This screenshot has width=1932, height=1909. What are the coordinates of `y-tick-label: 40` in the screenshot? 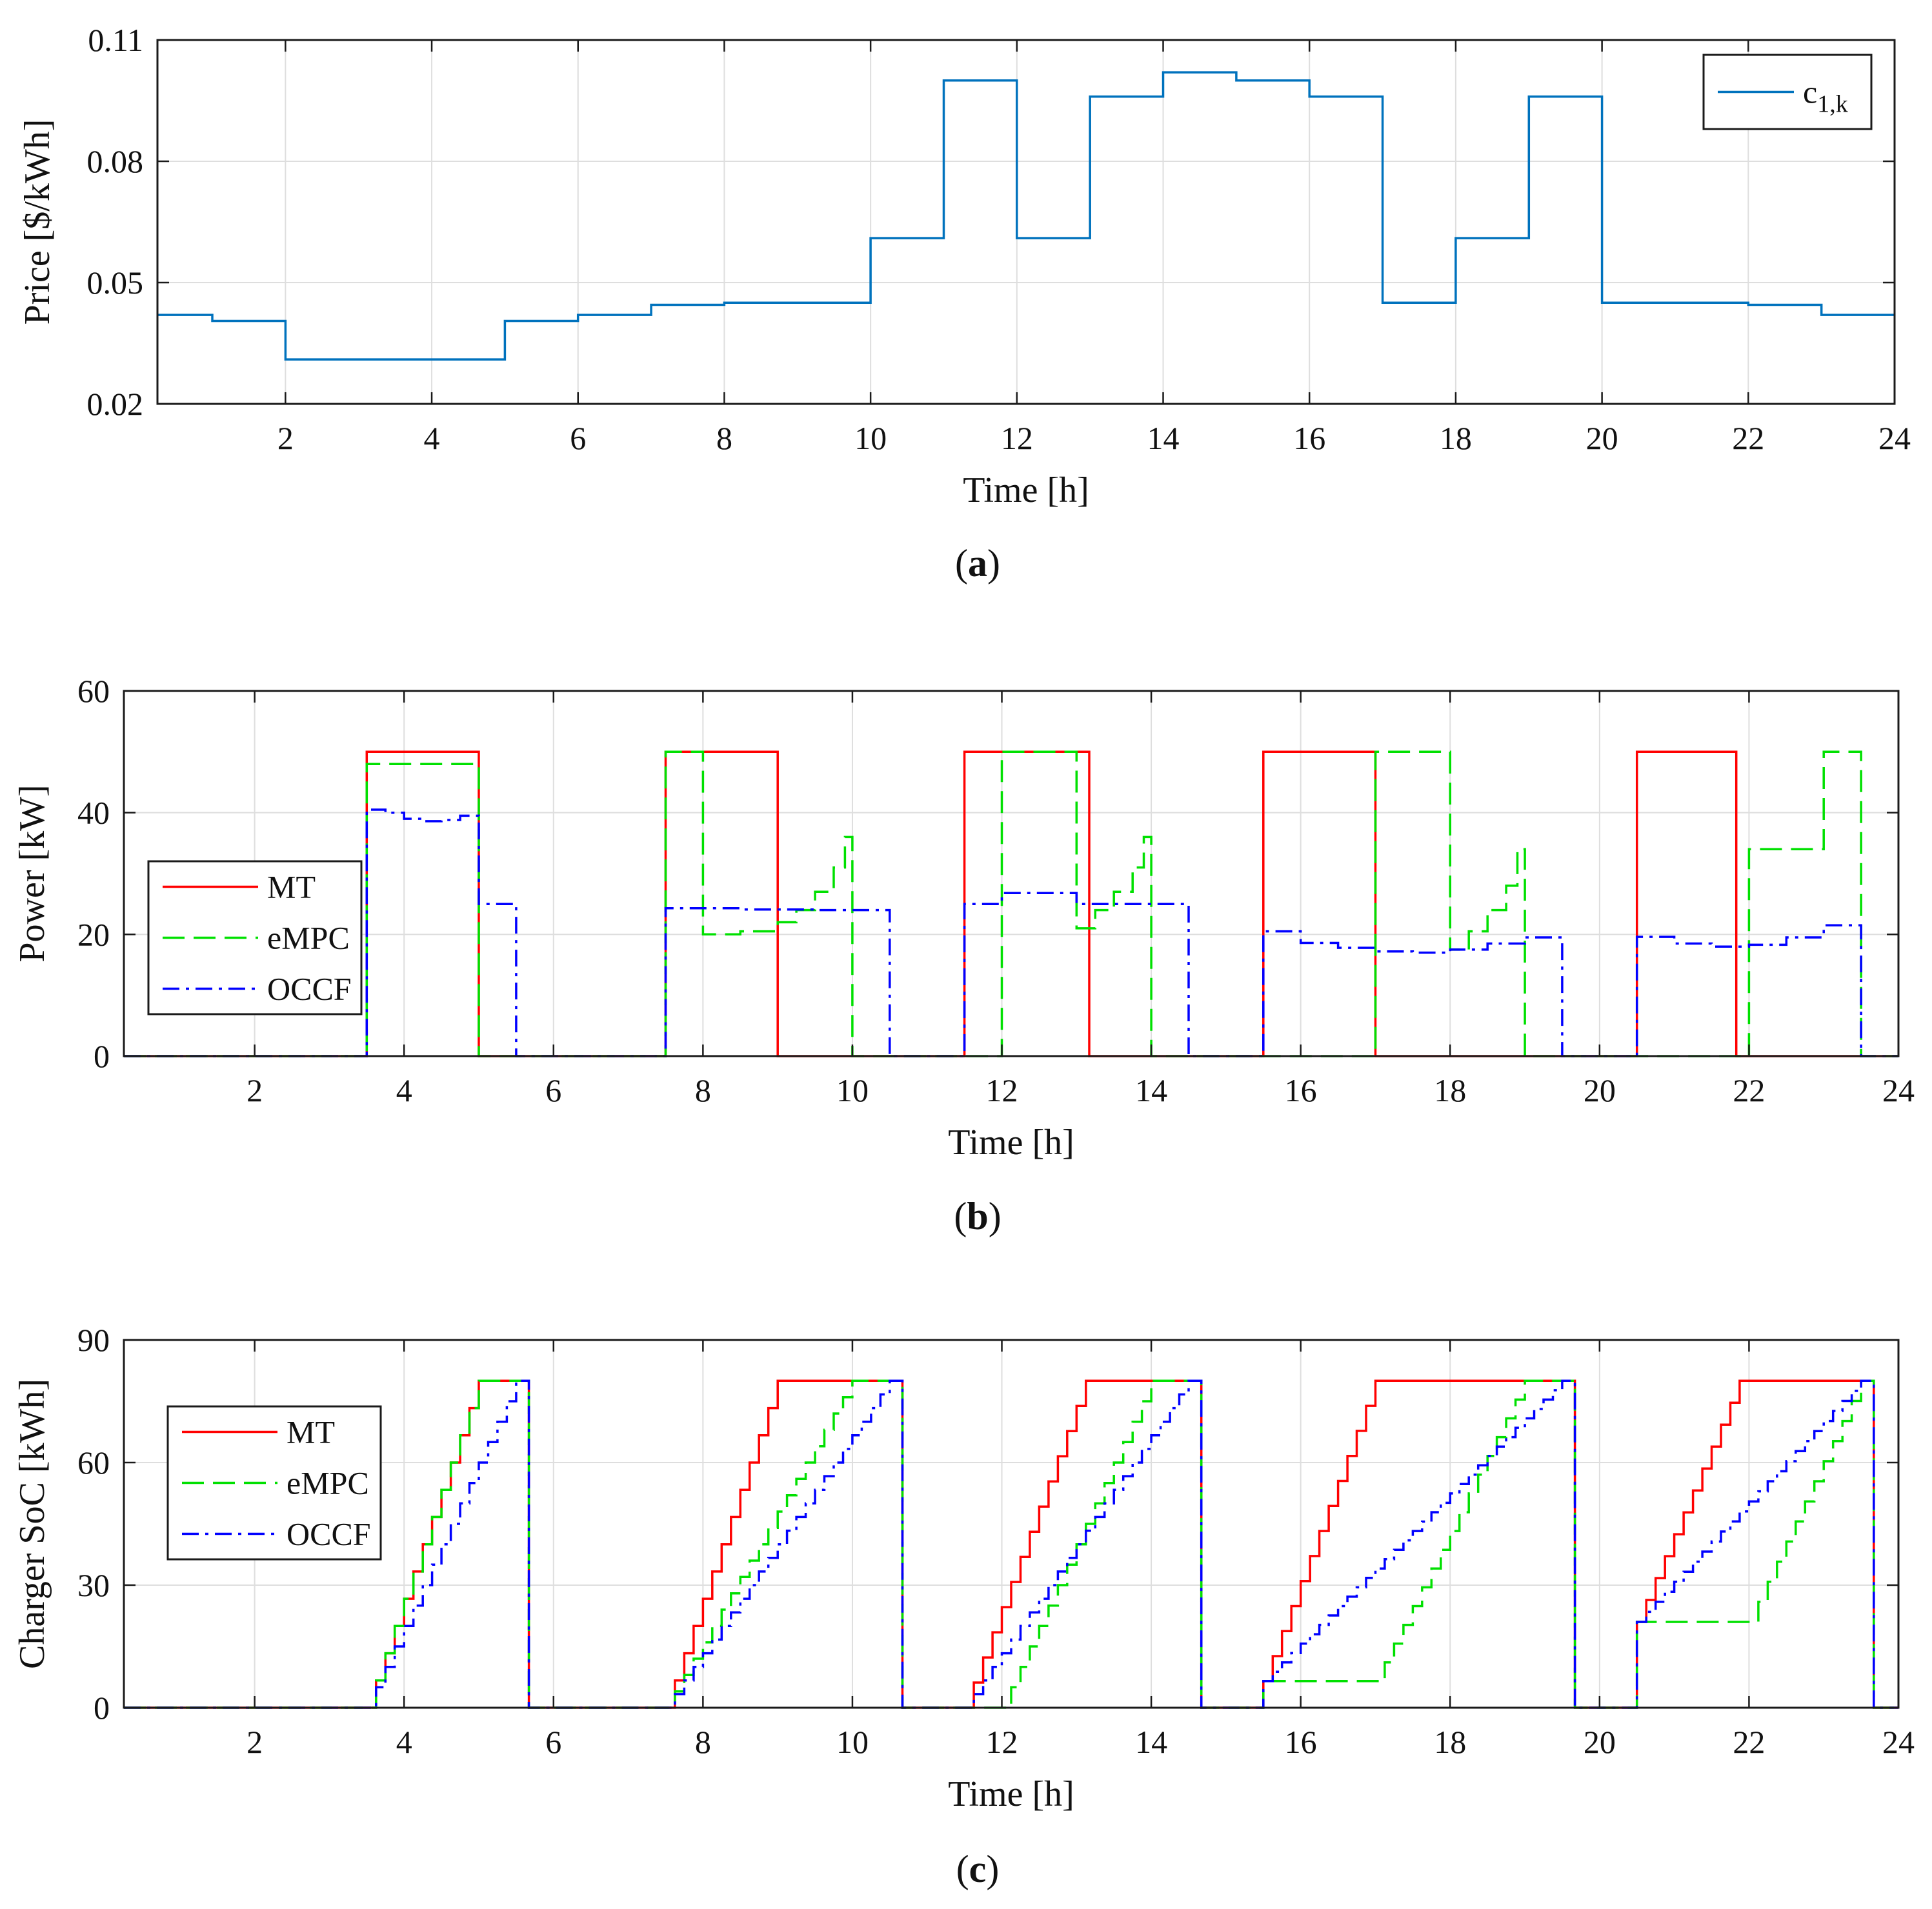 It's located at (93, 813).